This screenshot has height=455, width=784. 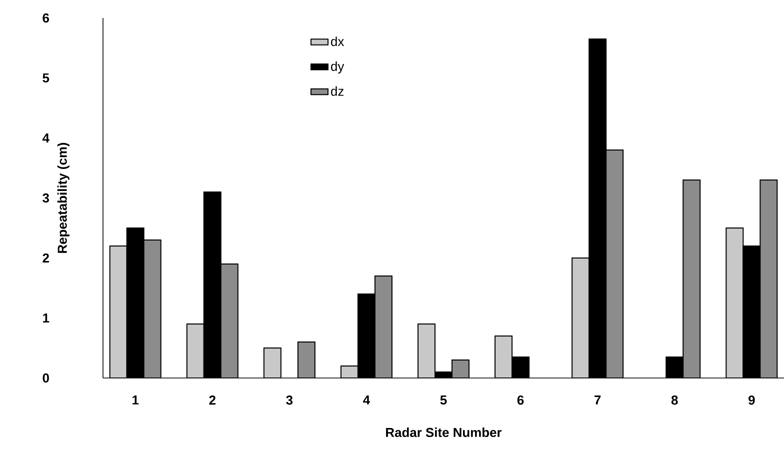 What do you see at coordinates (45, 258) in the screenshot?
I see `y-tick-label: 2` at bounding box center [45, 258].